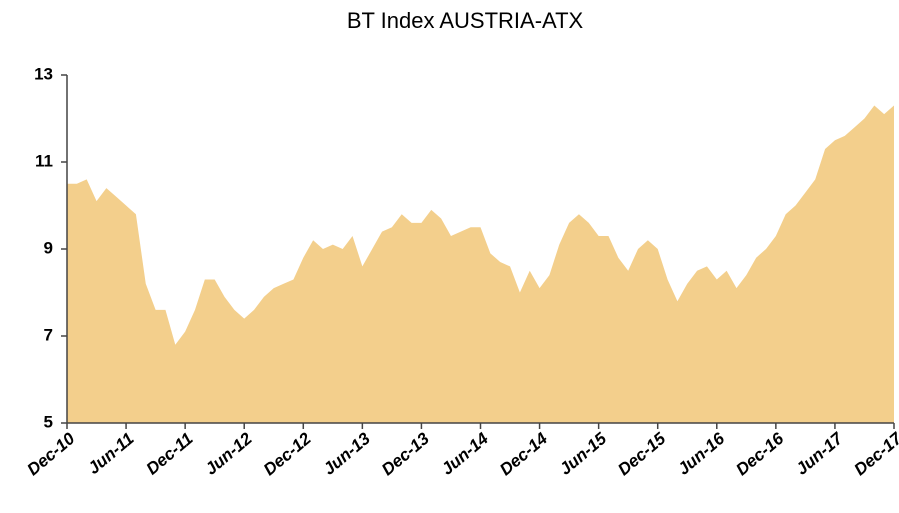 The height and width of the screenshot is (513, 899). What do you see at coordinates (48, 421) in the screenshot?
I see `y-tick-label: 5` at bounding box center [48, 421].